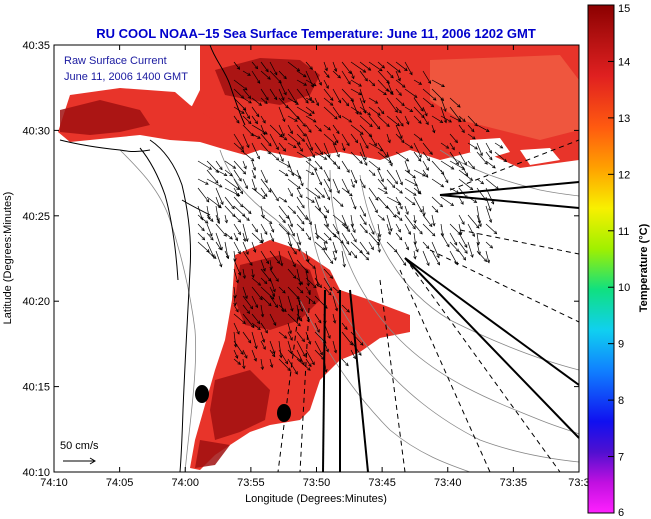 The image size is (651, 519). I want to click on x-tick-label: 73:40, so click(448, 483).